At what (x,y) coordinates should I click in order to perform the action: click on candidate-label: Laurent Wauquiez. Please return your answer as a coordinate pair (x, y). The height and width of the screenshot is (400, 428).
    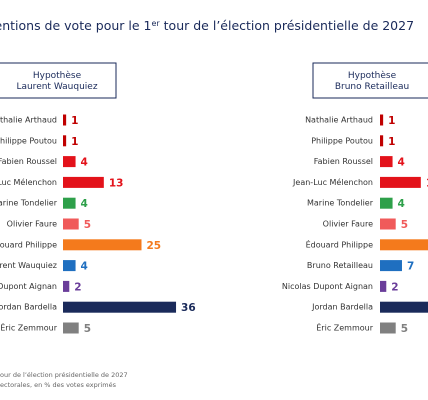
    Looking at the image, I should click on (28, 265).